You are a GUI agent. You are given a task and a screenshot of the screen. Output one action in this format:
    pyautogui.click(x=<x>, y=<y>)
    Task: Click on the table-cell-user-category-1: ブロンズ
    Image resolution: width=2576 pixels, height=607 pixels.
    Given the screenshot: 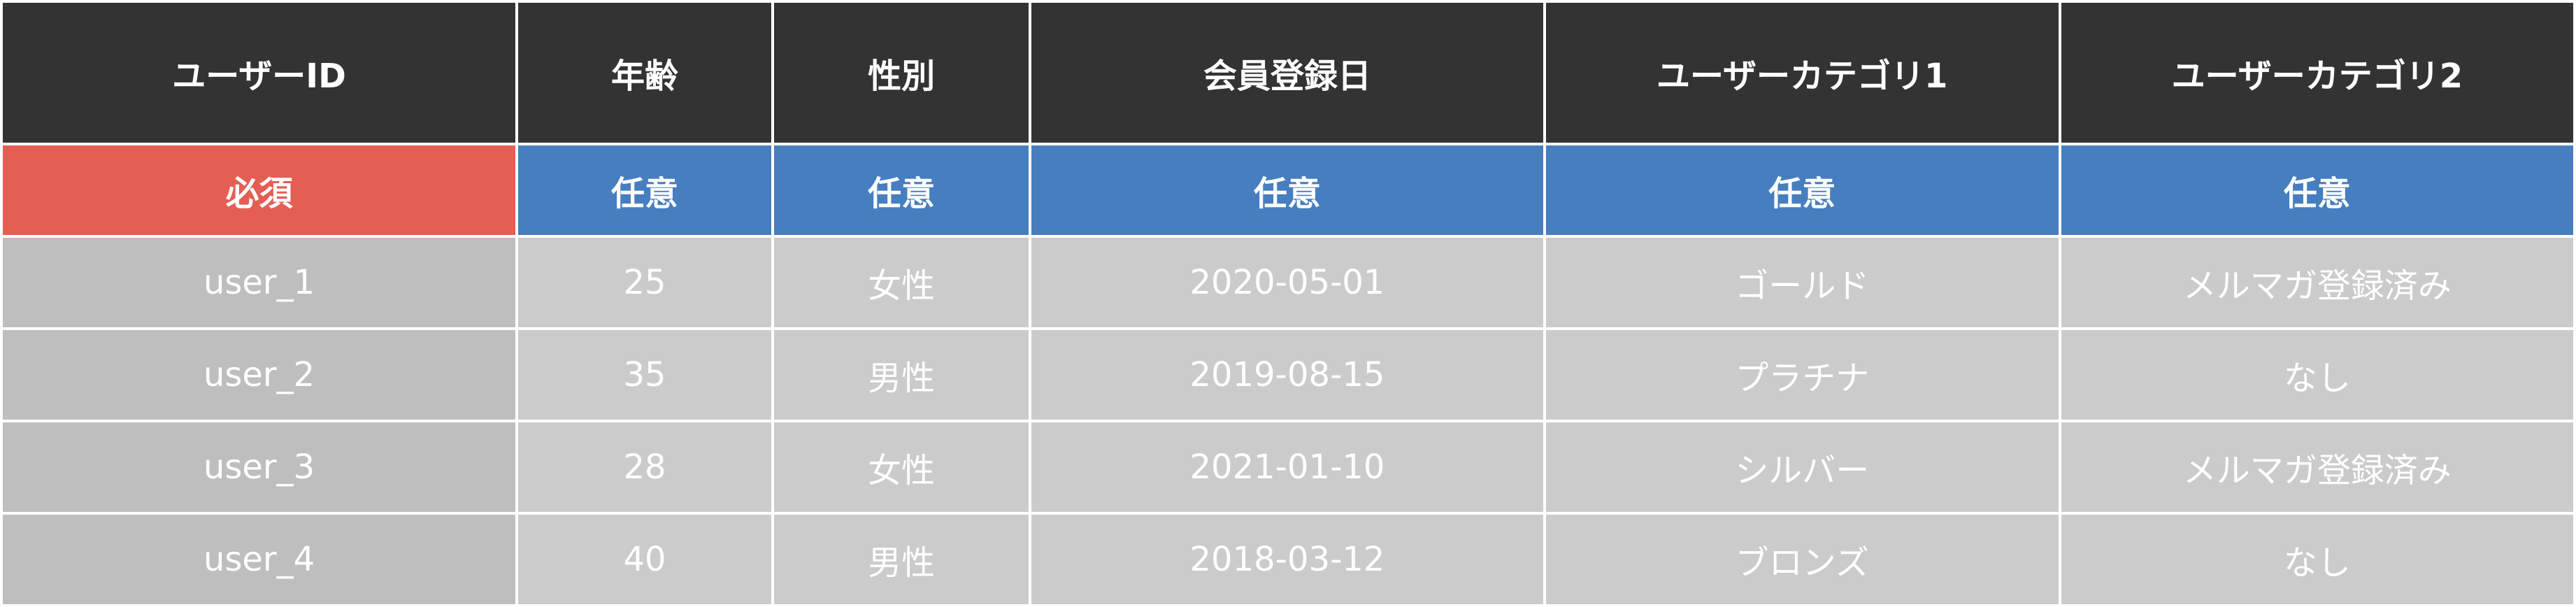 What is the action you would take?
    pyautogui.click(x=1802, y=559)
    